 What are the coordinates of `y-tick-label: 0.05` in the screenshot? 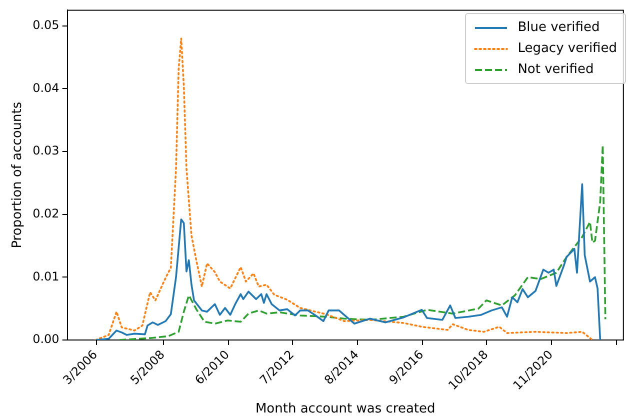 It's located at (46, 25).